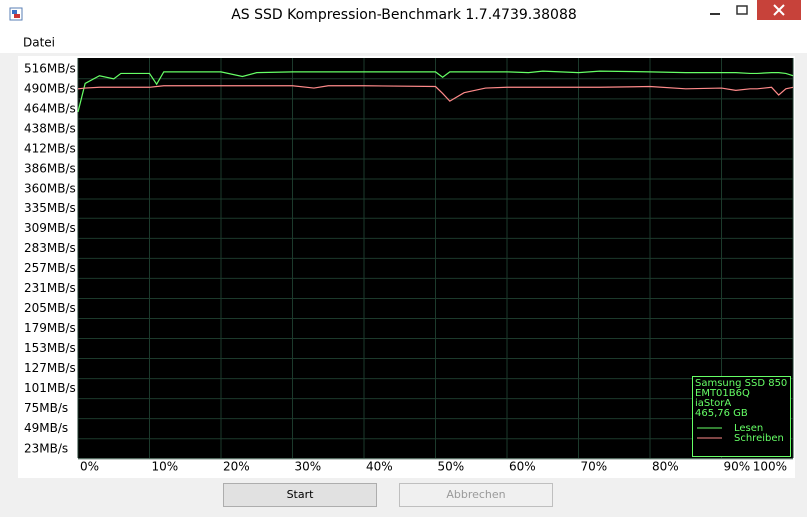  I want to click on x-tick-label: 20%, so click(236, 467).